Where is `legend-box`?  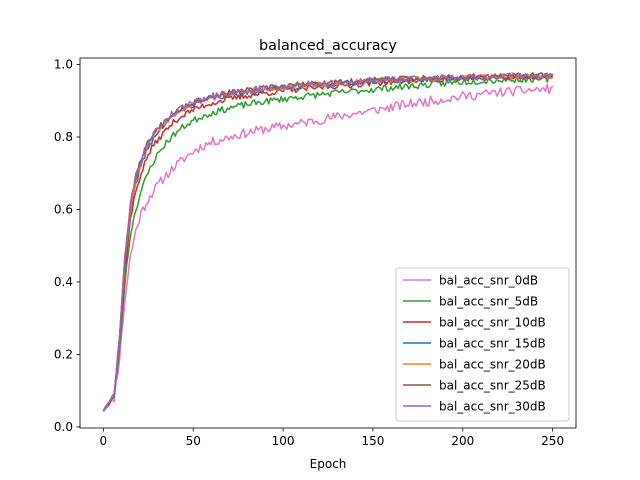 legend-box is located at coordinates (482, 344).